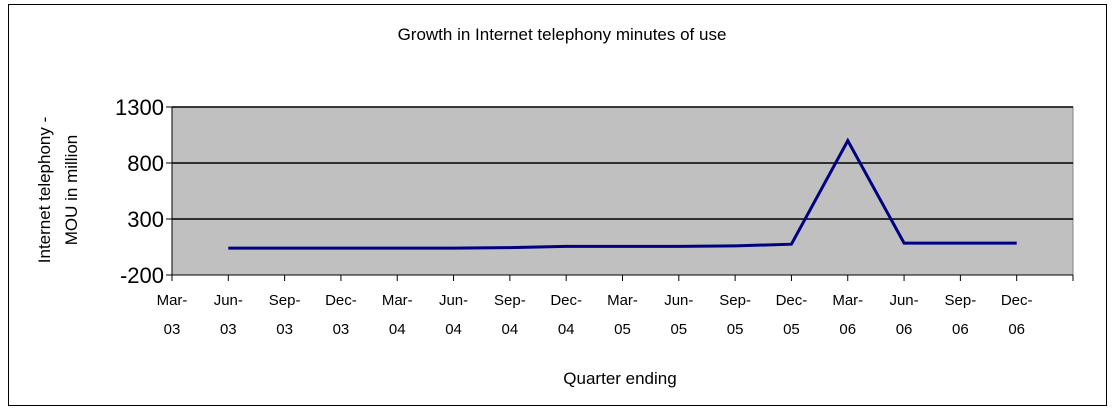  Describe the element at coordinates (139, 107) in the screenshot. I see `y-tick-label: 1300` at that location.